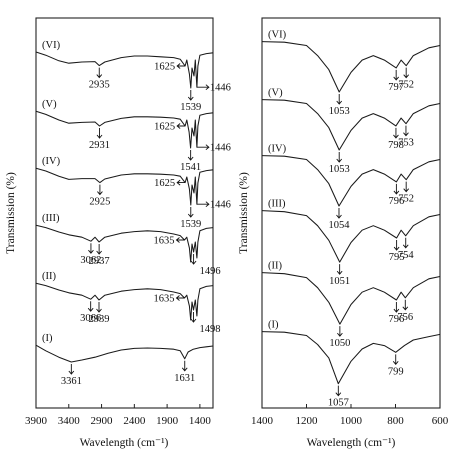 The width and height of the screenshot is (474, 474). Describe the element at coordinates (134, 421) in the screenshot. I see `x-tick-label: 2400` at that location.